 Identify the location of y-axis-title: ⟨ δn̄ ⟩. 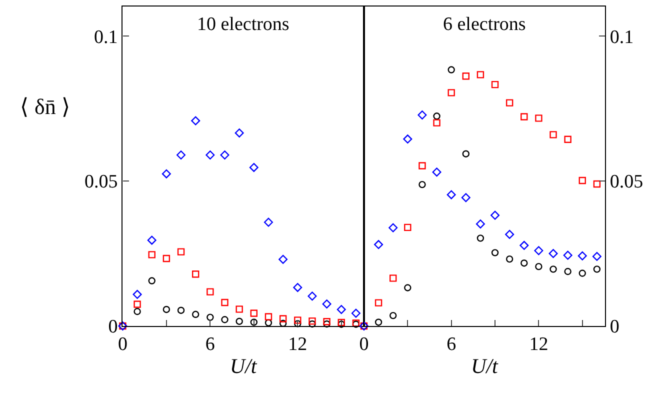
(45, 106).